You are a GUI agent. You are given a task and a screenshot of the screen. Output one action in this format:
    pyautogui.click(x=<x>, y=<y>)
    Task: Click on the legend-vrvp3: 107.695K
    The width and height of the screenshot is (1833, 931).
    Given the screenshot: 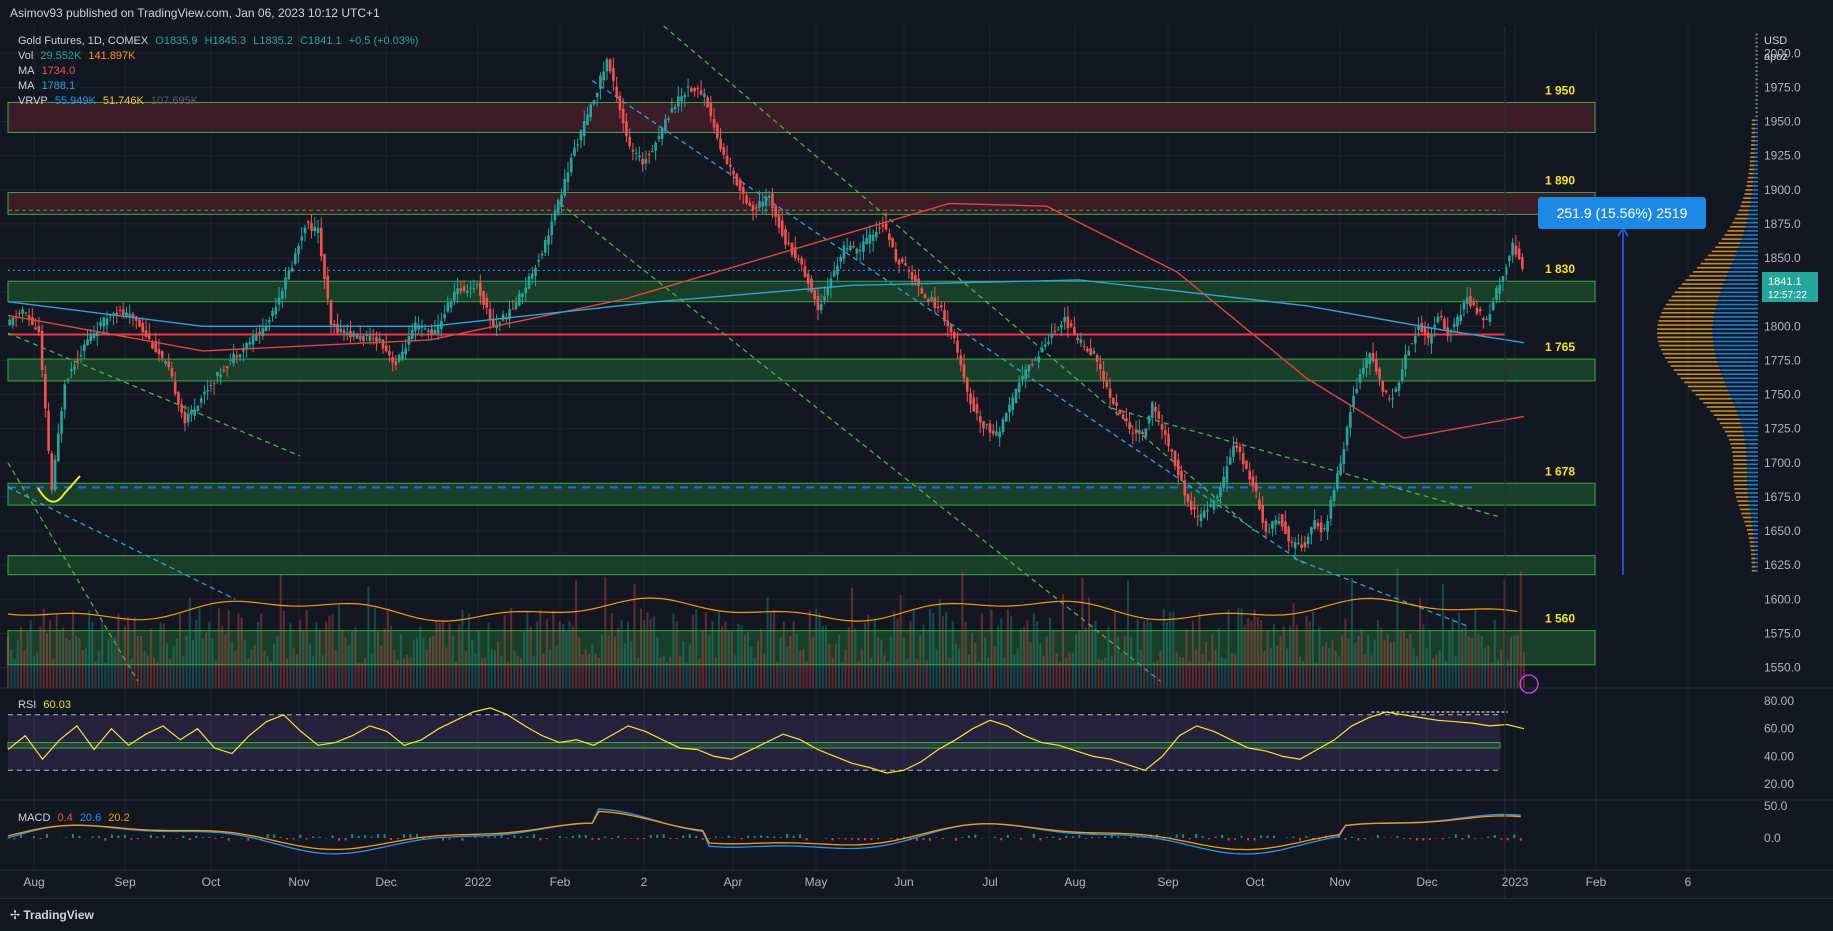 What is the action you would take?
    pyautogui.click(x=174, y=101)
    